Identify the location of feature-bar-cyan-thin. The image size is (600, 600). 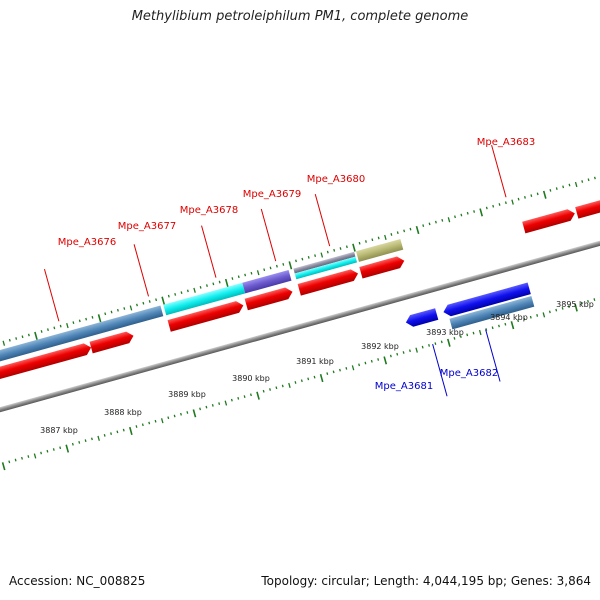
(326, 268).